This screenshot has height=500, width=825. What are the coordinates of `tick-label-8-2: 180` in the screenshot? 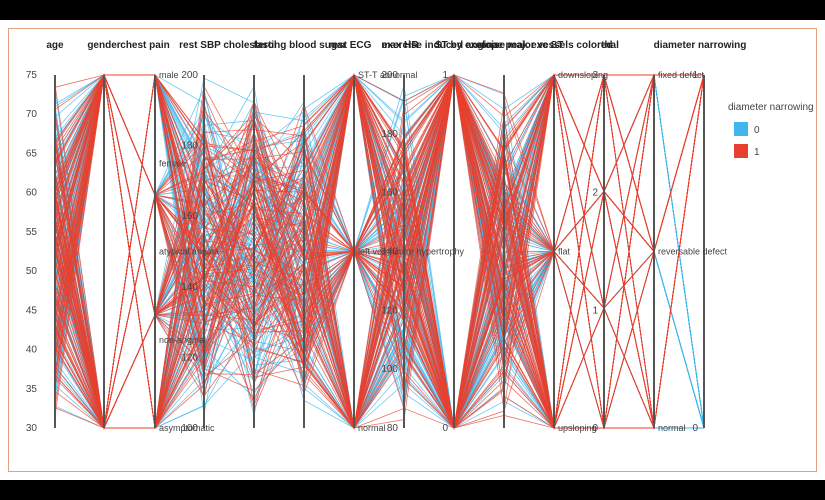 It's located at (389, 134).